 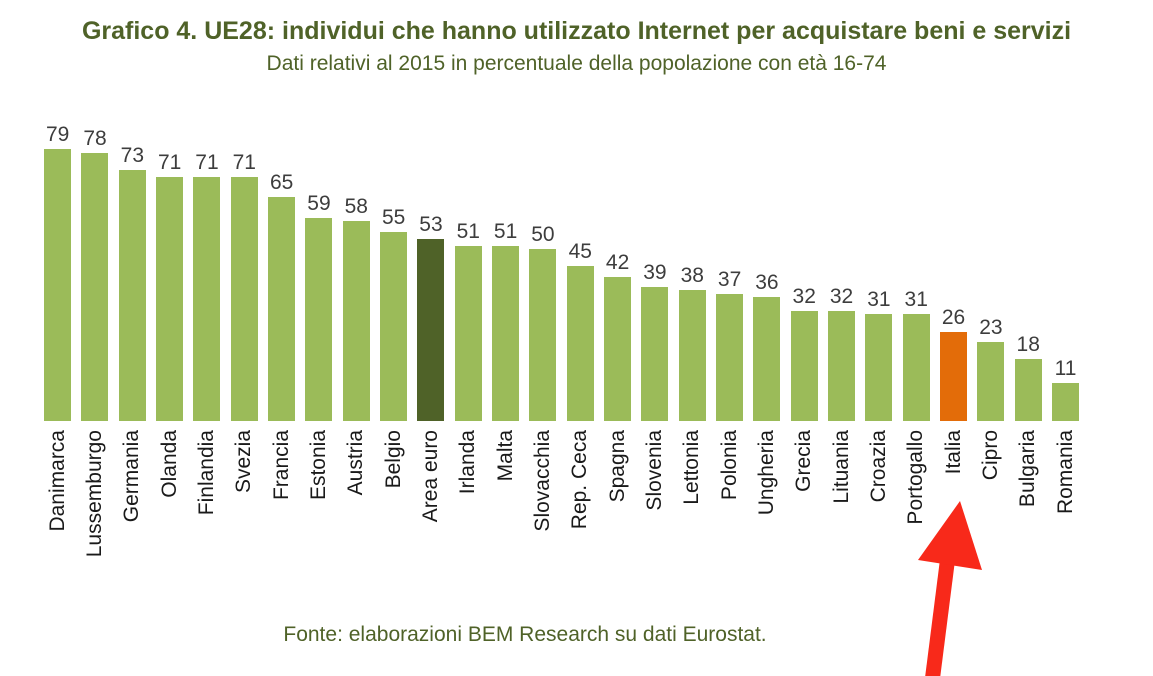 I want to click on bar-value-label: 26, so click(x=953, y=317).